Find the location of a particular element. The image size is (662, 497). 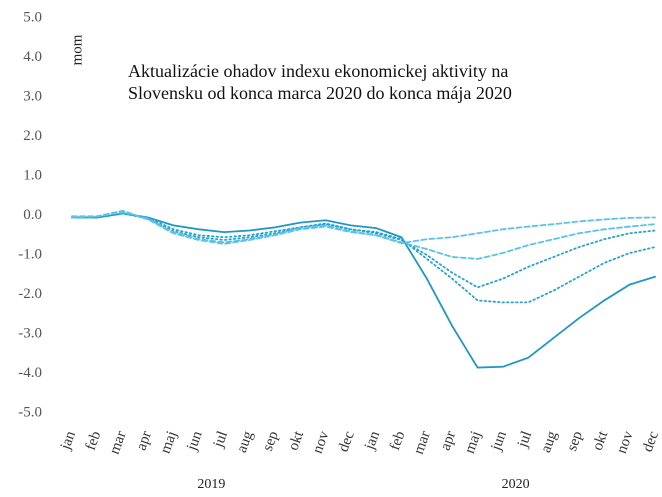

y-tick-label: 4.0 is located at coordinates (32, 57).